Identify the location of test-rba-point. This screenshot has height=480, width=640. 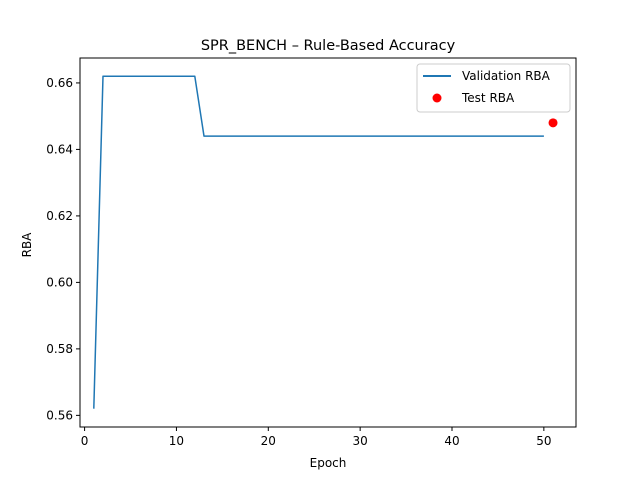
(553, 123).